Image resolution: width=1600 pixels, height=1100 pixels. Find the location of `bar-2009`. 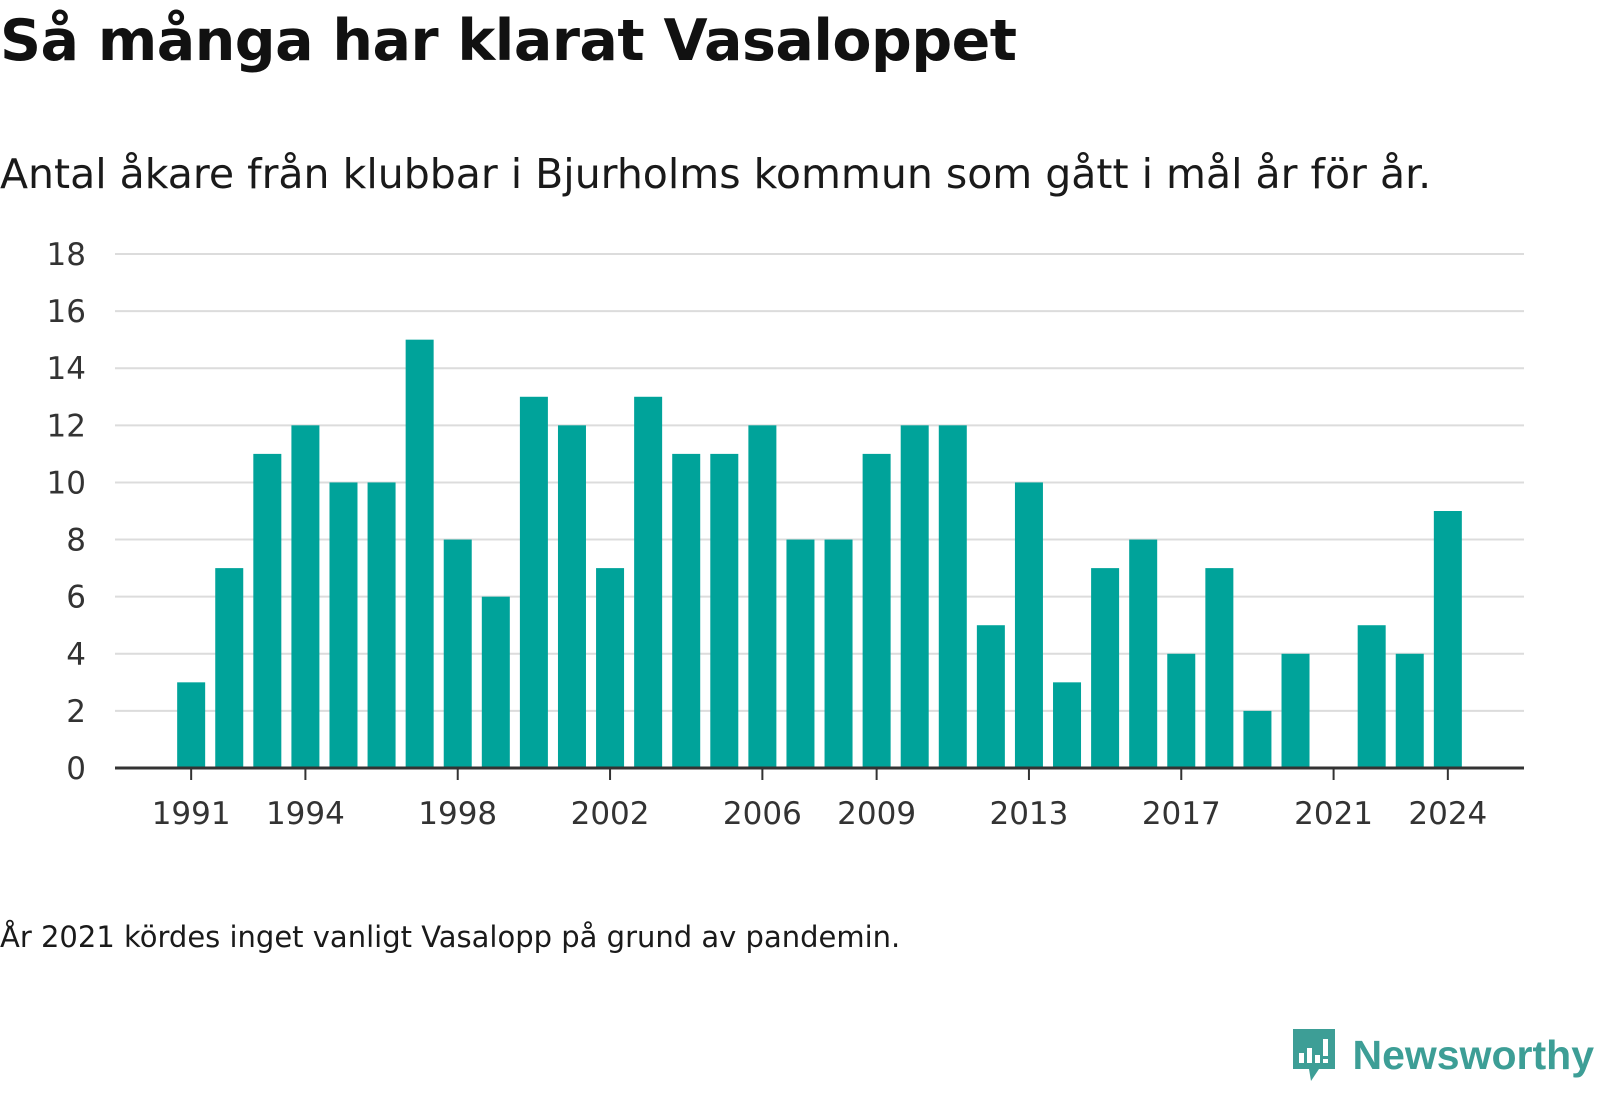

bar-2009 is located at coordinates (876, 610).